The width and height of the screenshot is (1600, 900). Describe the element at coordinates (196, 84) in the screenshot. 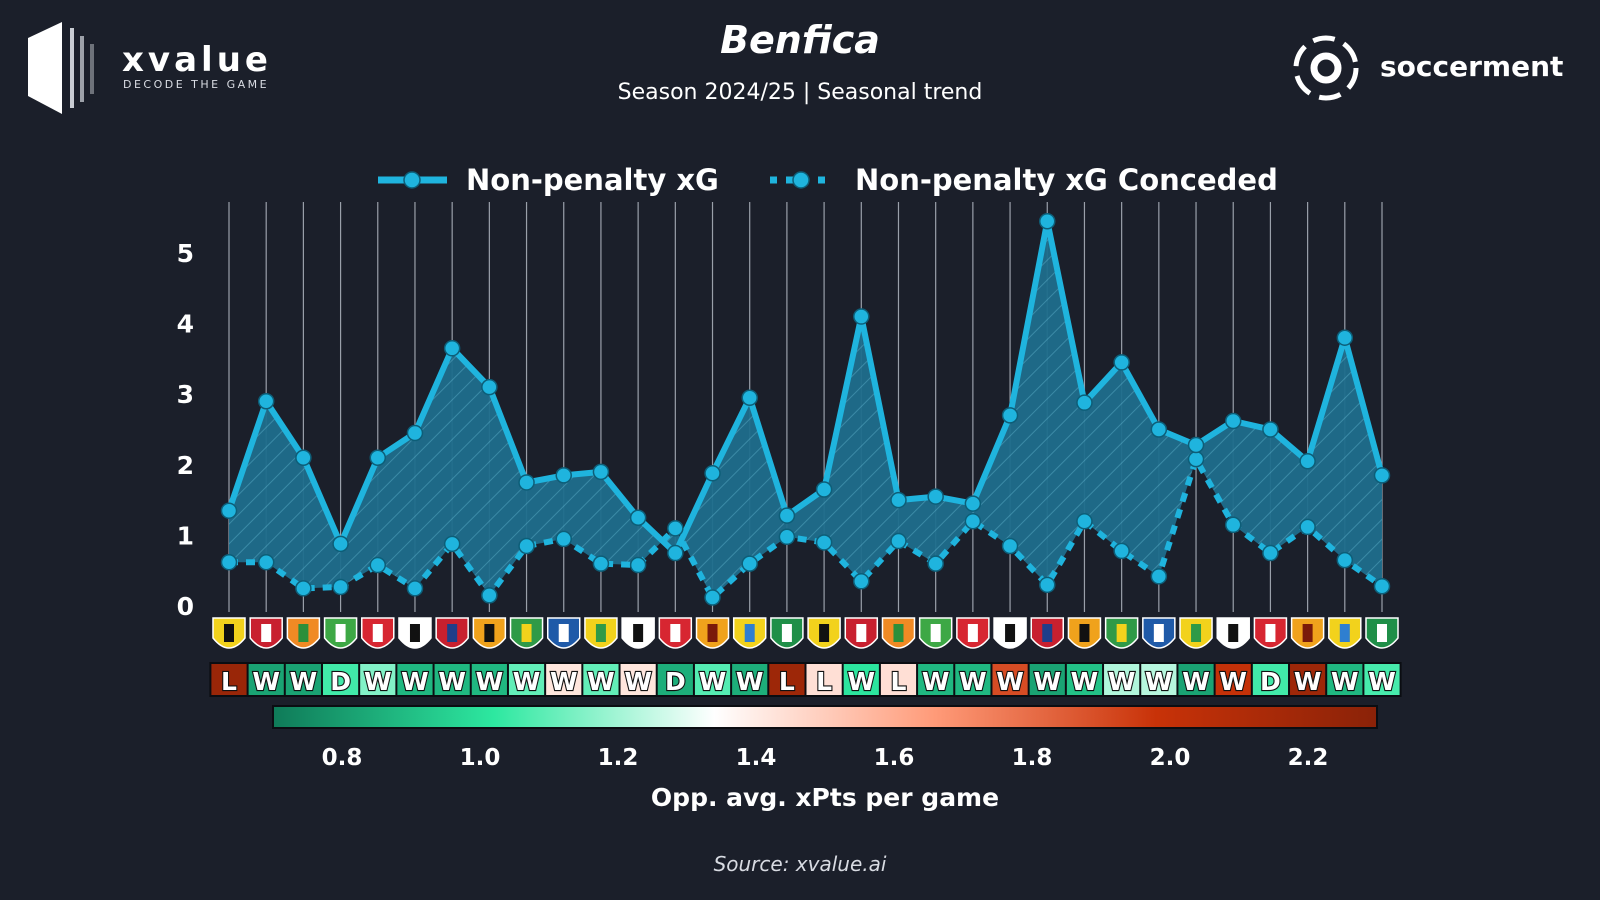

I see `xvalue-tagline: DECODE THE GAME` at that location.